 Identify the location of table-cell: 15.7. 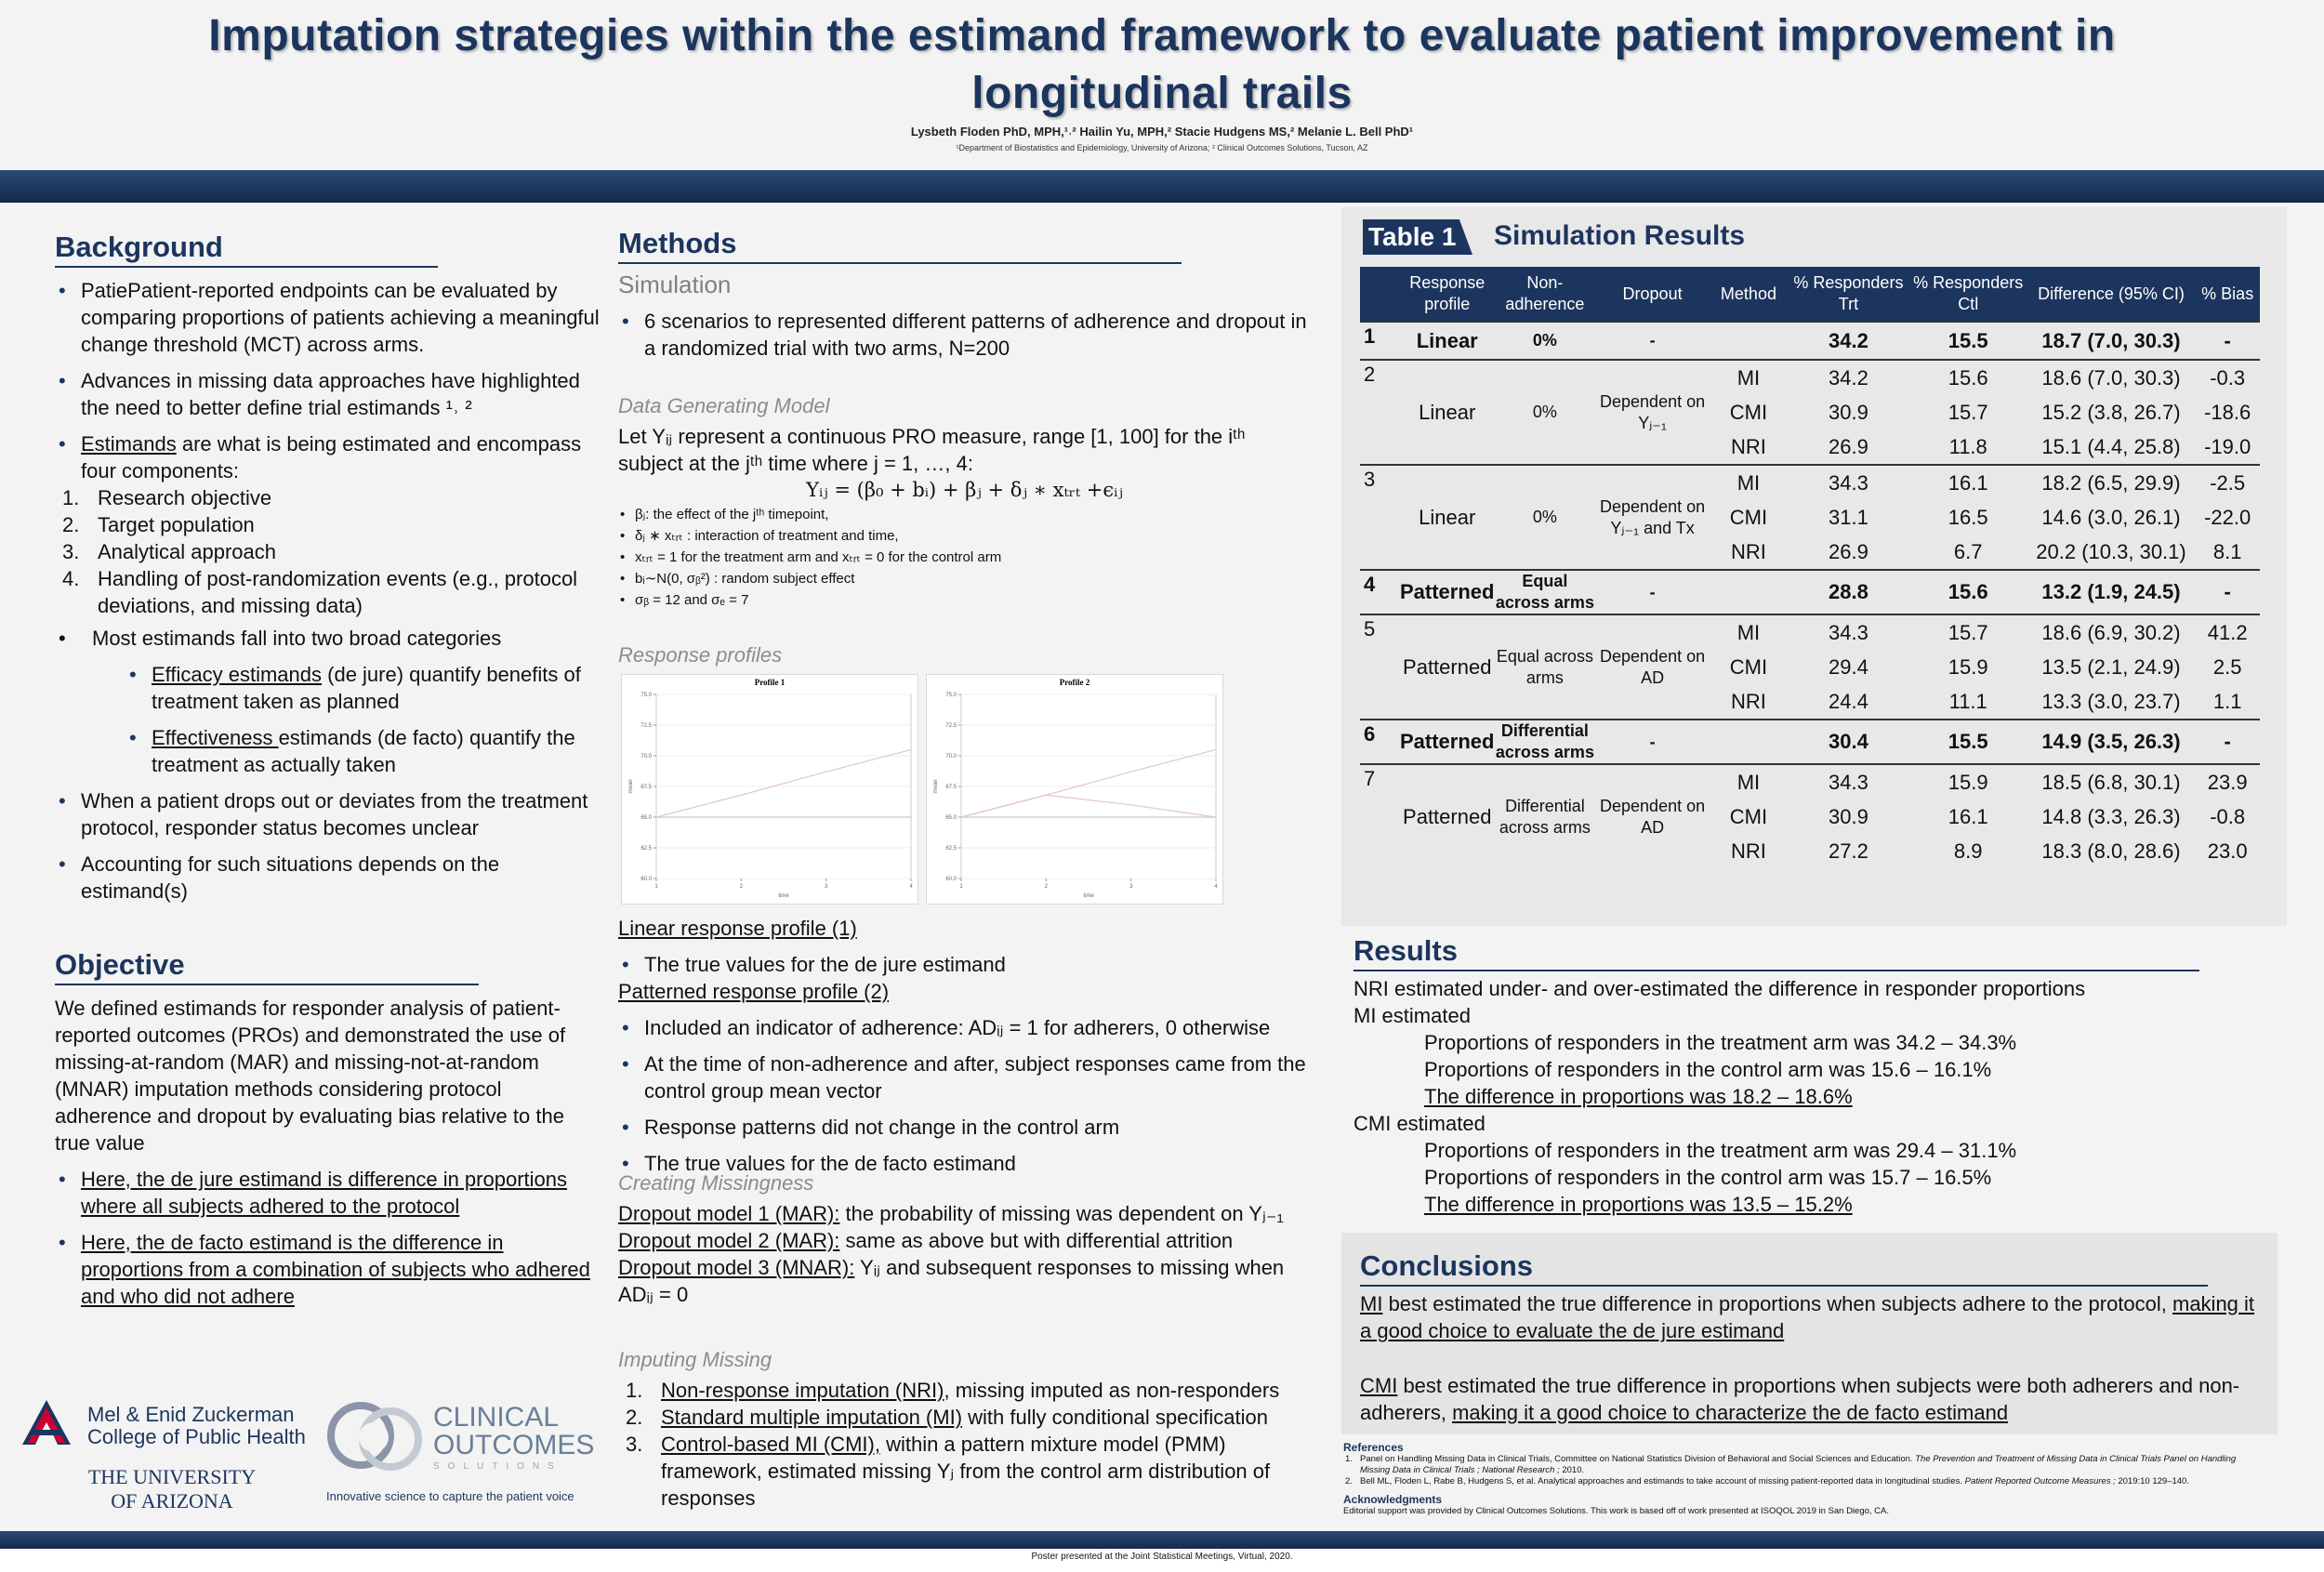
(1968, 412).